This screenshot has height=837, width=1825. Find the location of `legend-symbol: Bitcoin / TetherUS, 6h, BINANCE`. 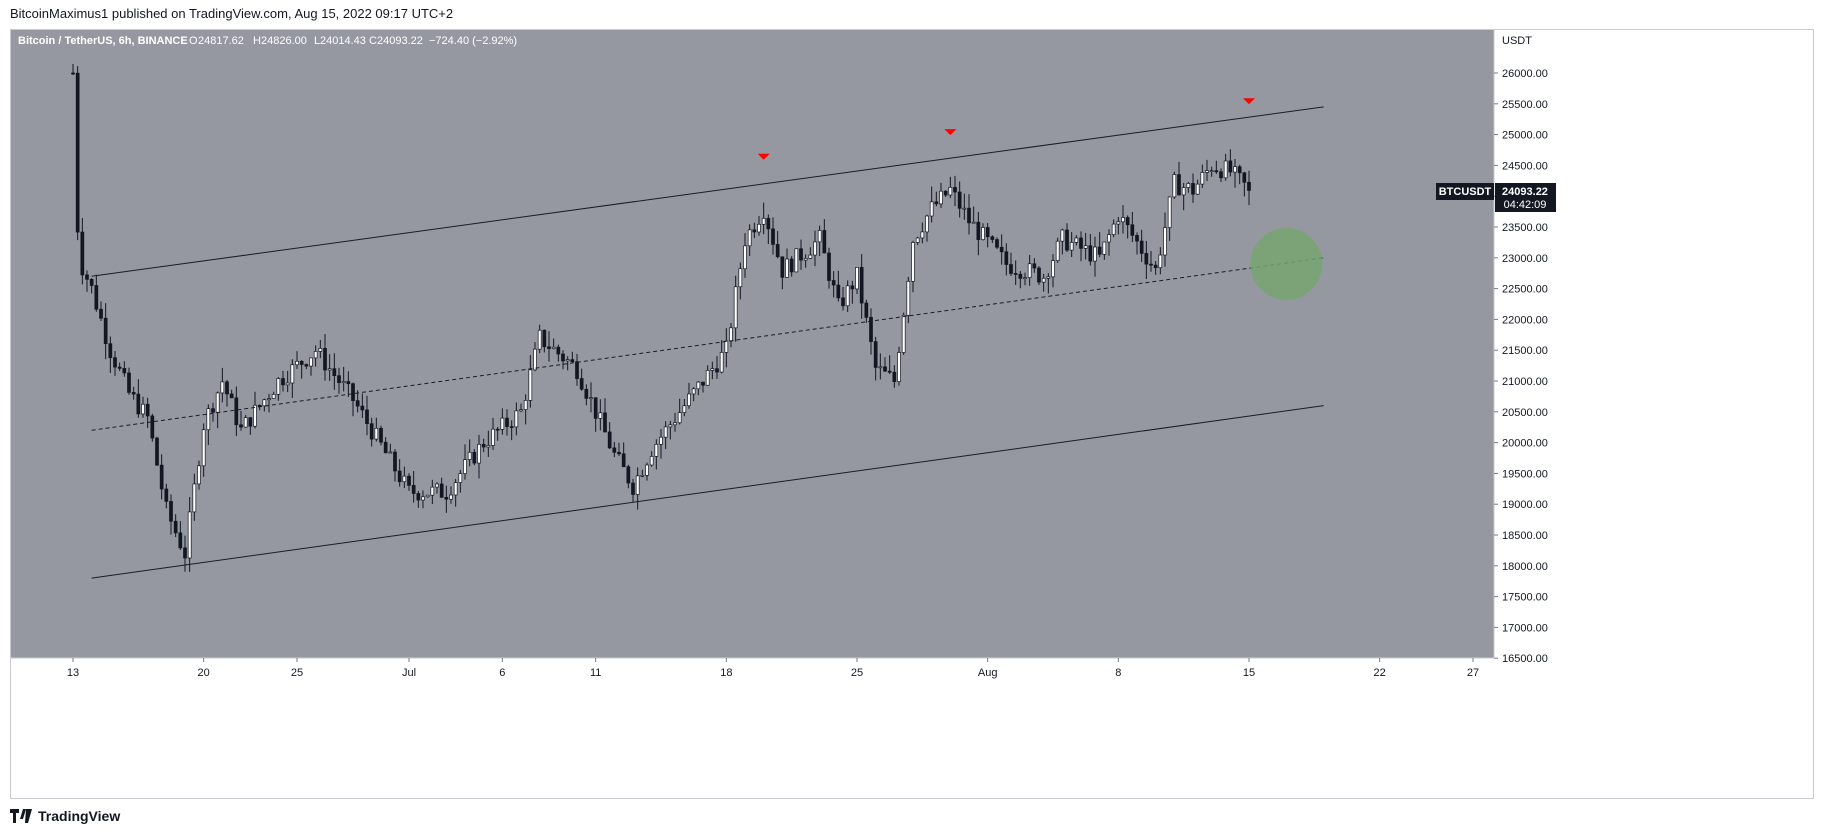

legend-symbol: Bitcoin / TetherUS, 6h, BINANCE is located at coordinates (103, 41).